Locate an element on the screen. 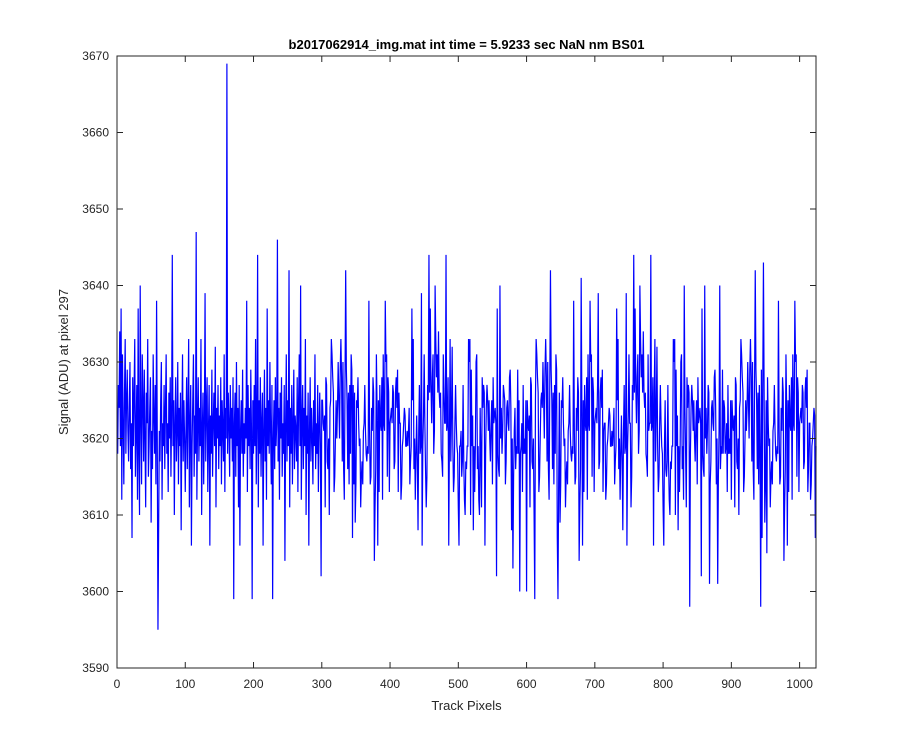 This screenshot has width=900, height=750. y-tick-label: 3640 is located at coordinates (95, 286).